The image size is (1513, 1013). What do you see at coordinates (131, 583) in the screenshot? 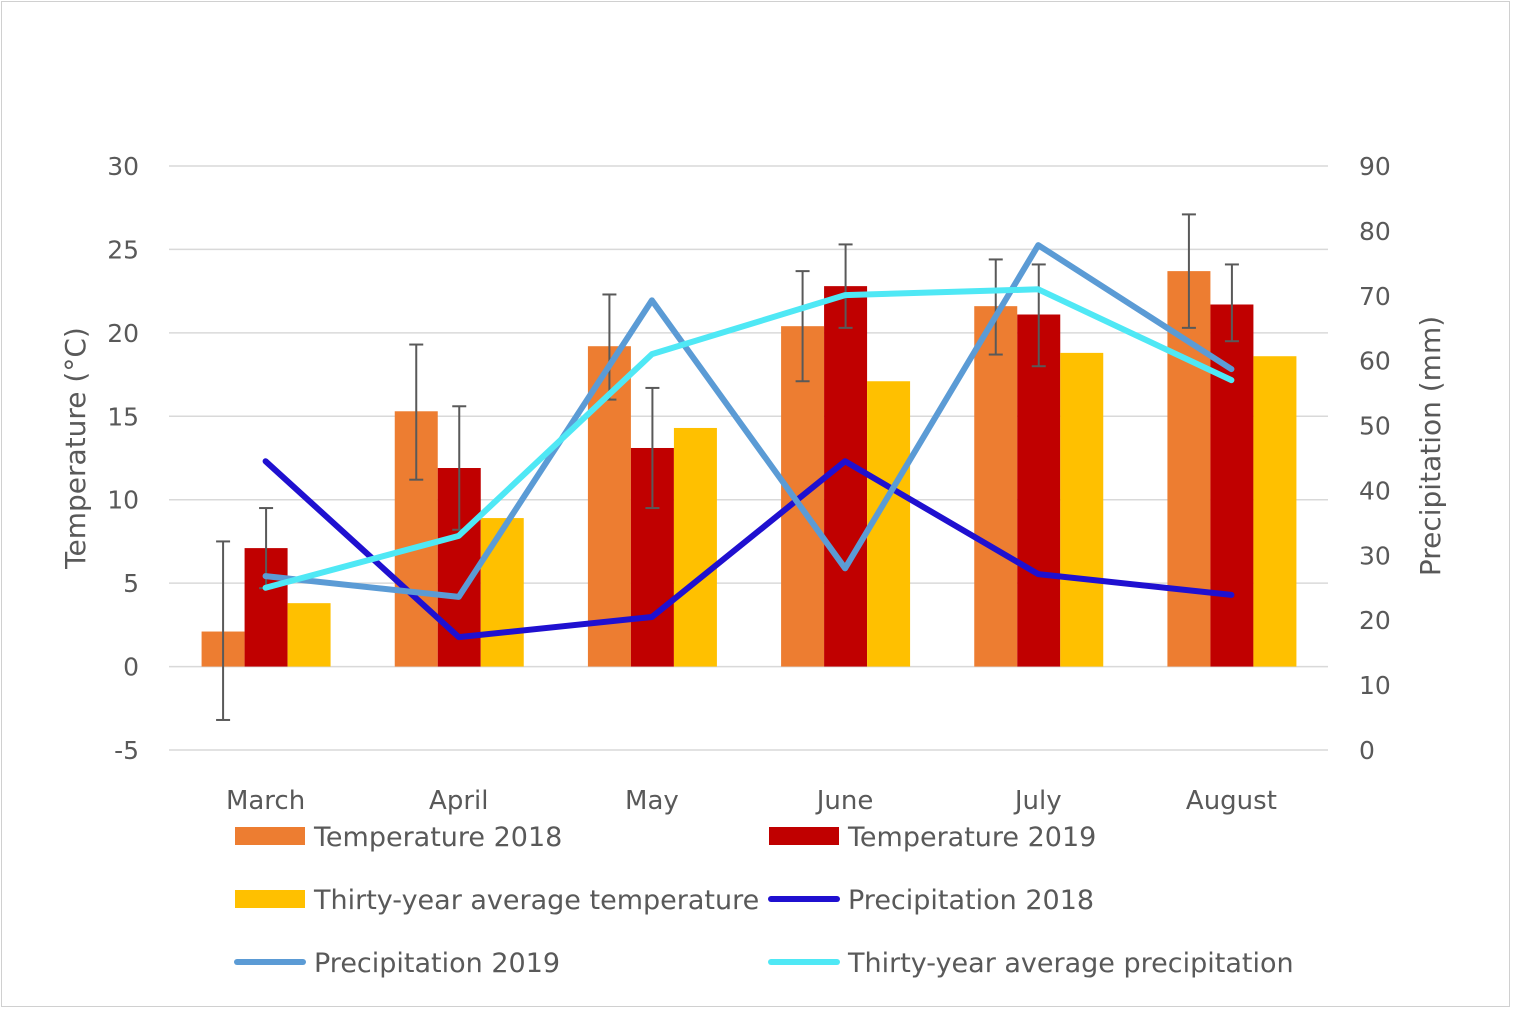
I see `left-tick-label: 5` at bounding box center [131, 583].